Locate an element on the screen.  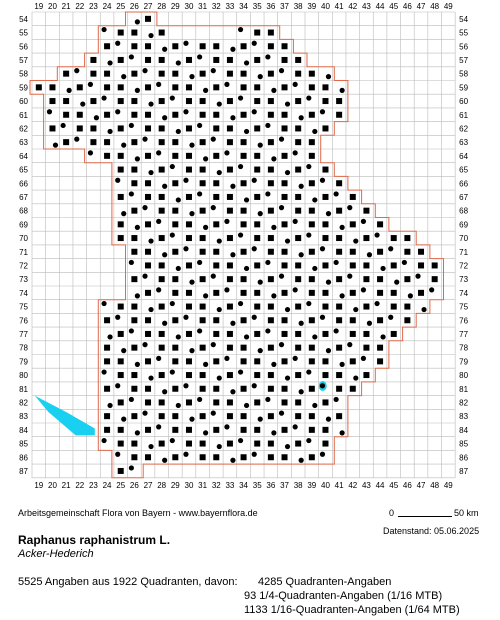
y-tick-label-left: 60 is located at coordinates (23, 101).